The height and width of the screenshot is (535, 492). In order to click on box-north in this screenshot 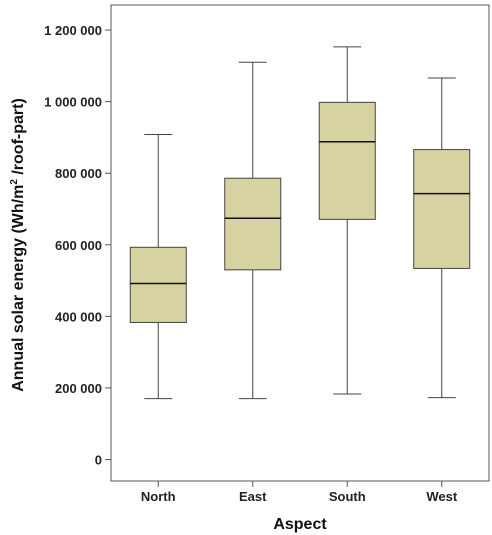, I will do `click(158, 267)`.